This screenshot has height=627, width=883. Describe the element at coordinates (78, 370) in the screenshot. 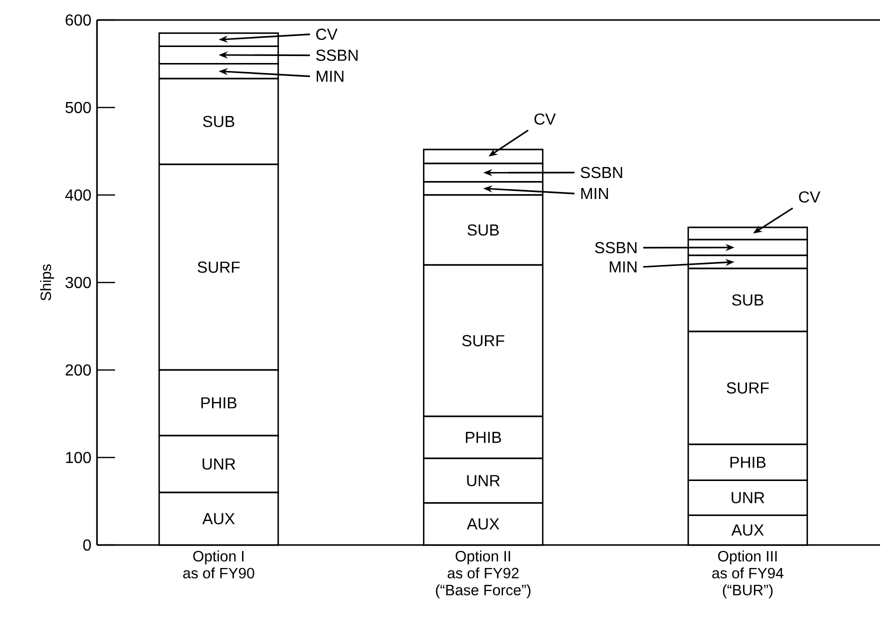

I see `y-tick-label: 200` at that location.